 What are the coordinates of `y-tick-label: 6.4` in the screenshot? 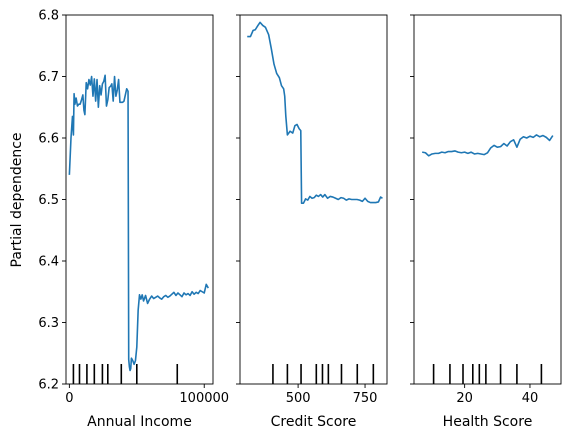 It's located at (48, 262).